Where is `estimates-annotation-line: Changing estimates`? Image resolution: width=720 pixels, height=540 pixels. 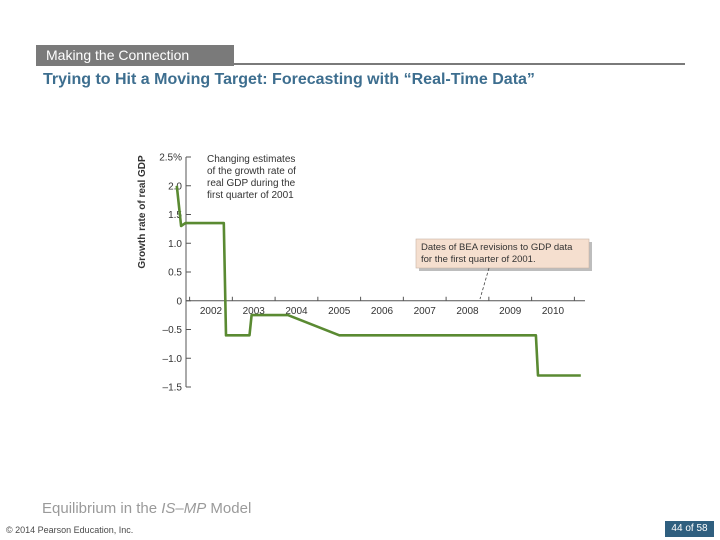
estimates-annotation-line: Changing estimates is located at coordinates (251, 159).